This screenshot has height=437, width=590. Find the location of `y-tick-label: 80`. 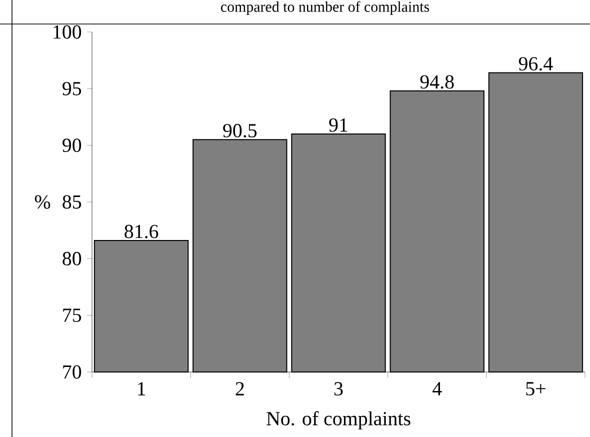

y-tick-label: 80 is located at coordinates (72, 259).